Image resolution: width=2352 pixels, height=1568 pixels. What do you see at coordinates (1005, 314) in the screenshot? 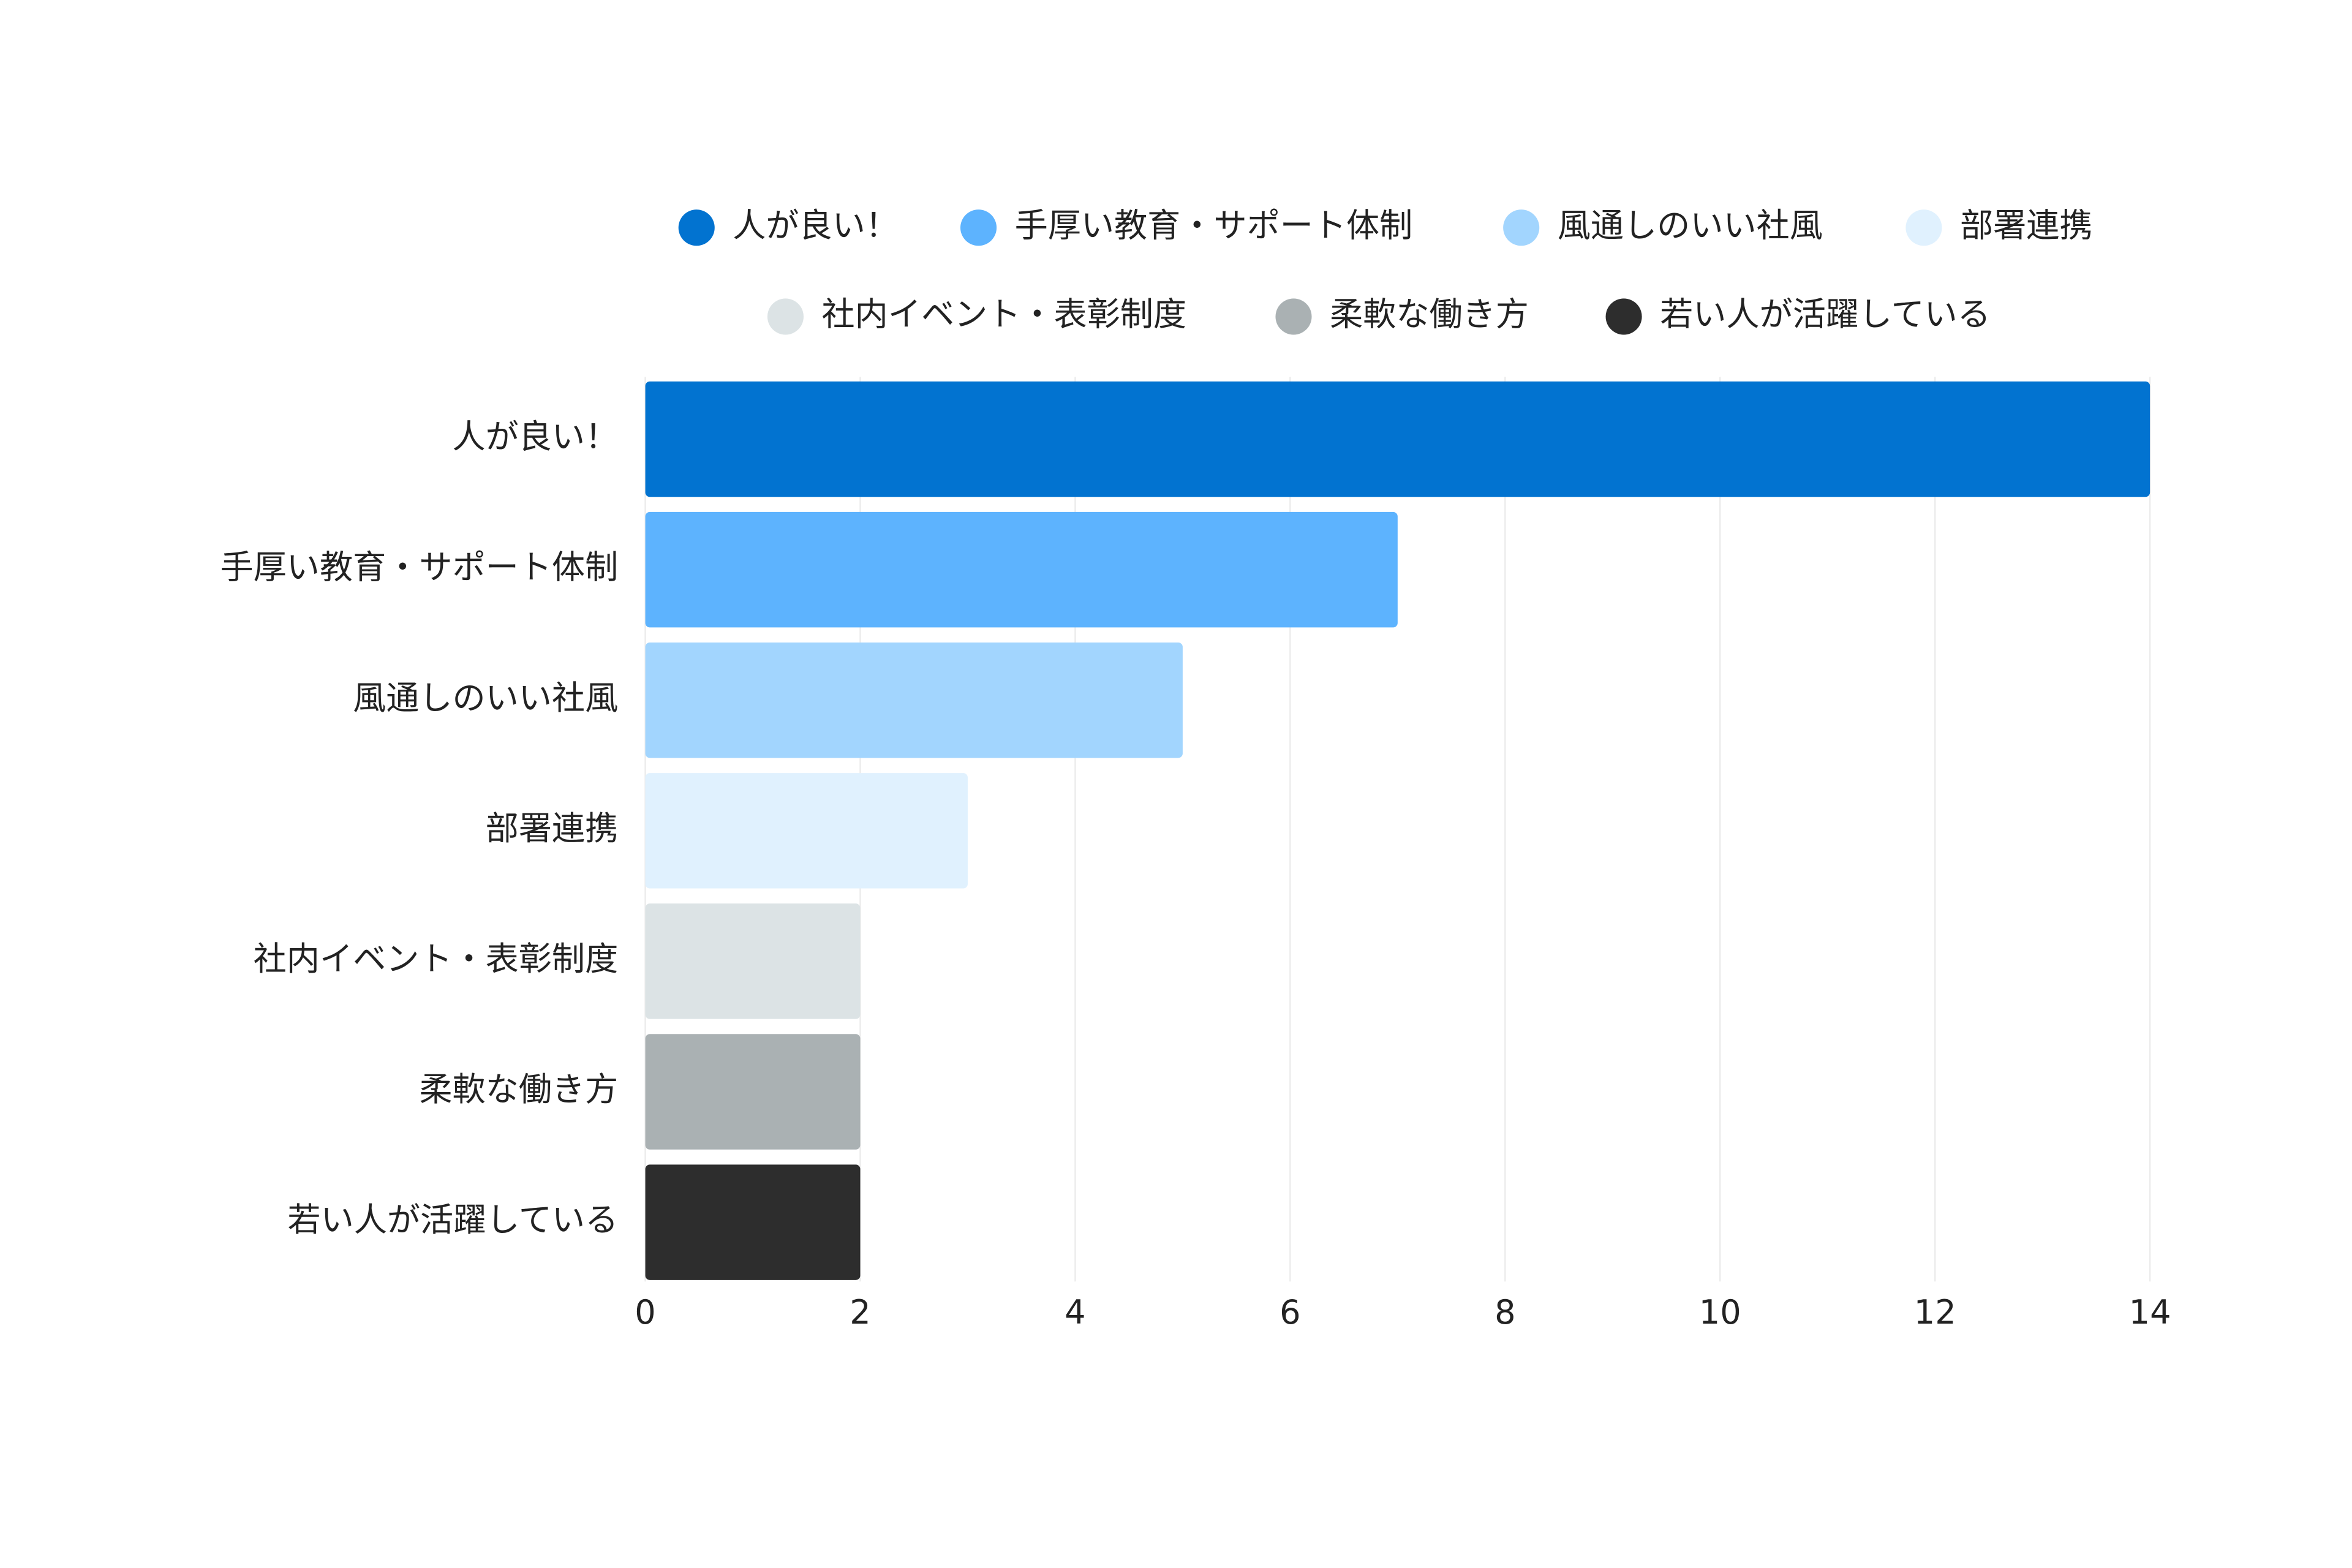
I see `legend-label: 社内イベント・表彰制度` at bounding box center [1005, 314].